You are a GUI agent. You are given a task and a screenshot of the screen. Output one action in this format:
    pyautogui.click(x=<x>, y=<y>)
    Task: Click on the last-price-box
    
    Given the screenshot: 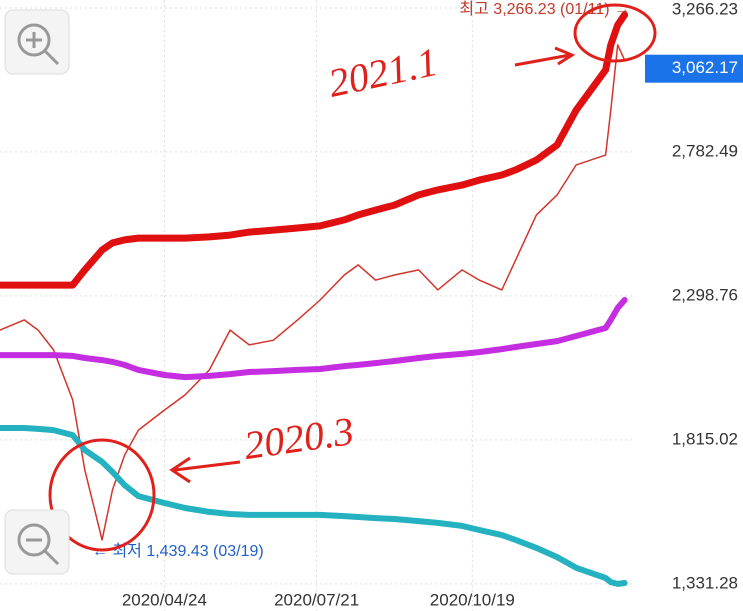 What is the action you would take?
    pyautogui.click(x=694, y=68)
    